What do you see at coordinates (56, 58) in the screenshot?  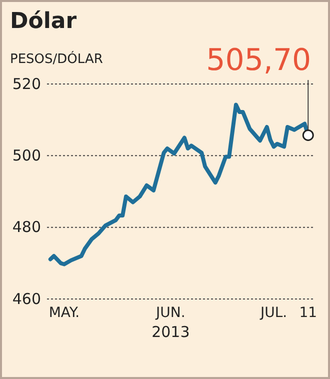 I see `chart-subtitle: PESOS/DÓLAR` at bounding box center [56, 58].